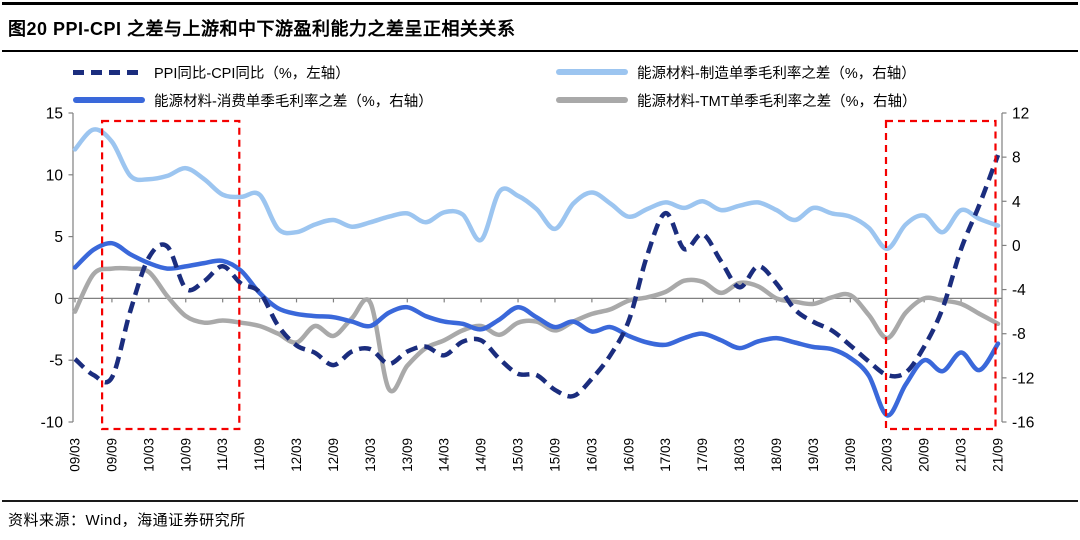 Image resolution: width=1080 pixels, height=540 pixels. I want to click on x-tick-label: 09/03, so click(75, 455).